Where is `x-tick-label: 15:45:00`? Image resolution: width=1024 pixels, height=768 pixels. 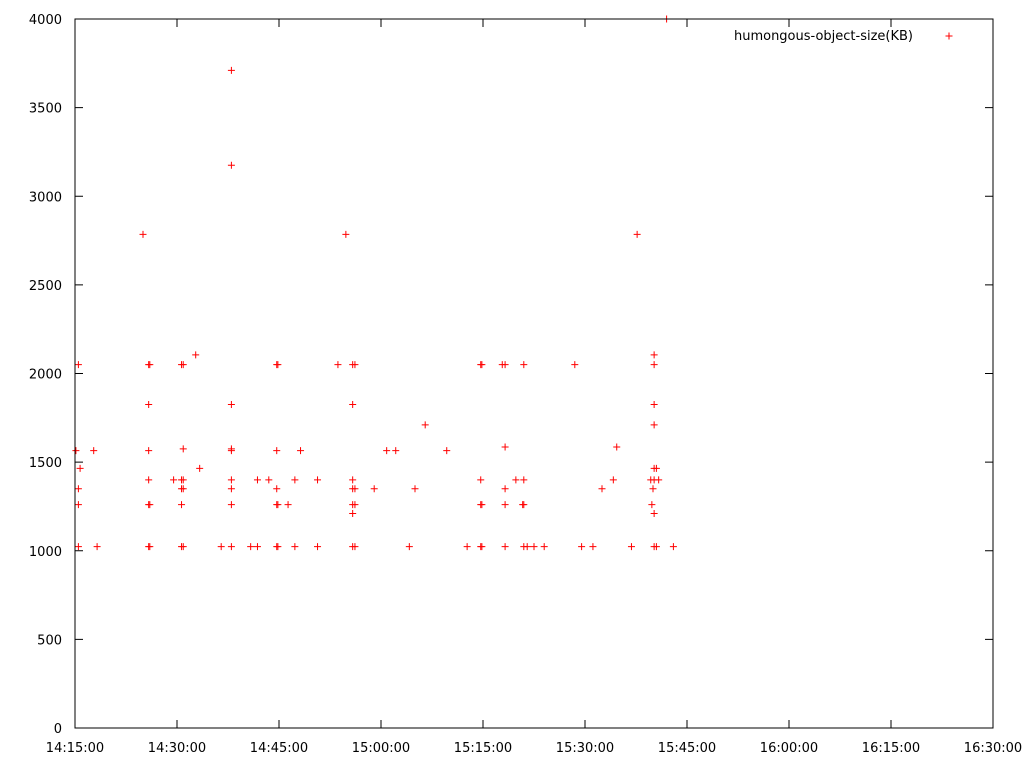 x-tick-label: 15:45:00 is located at coordinates (687, 748).